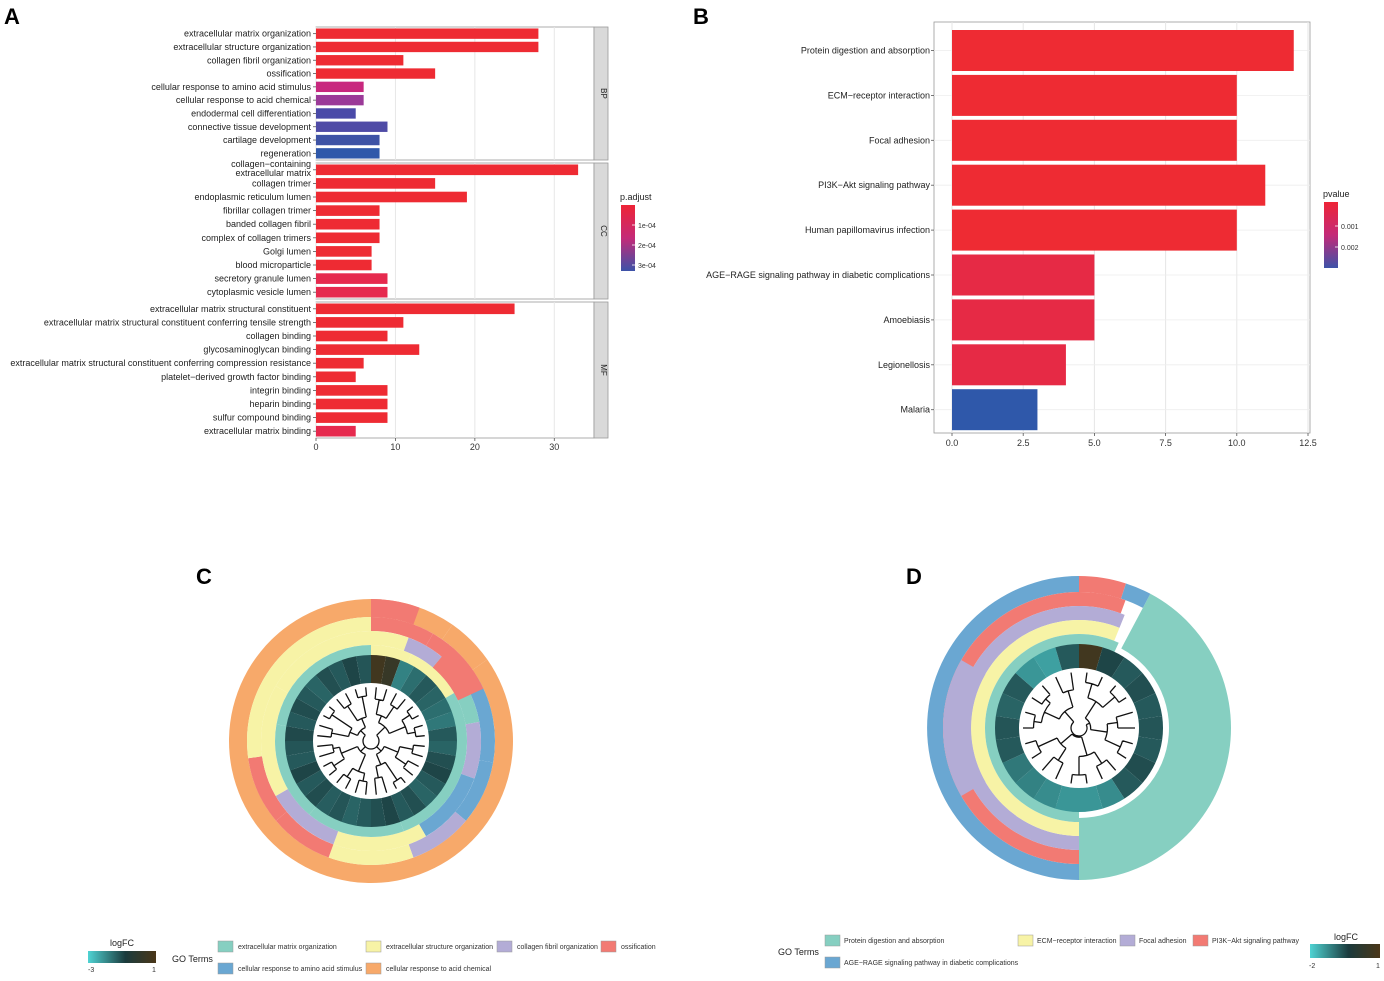 The width and height of the screenshot is (1384, 981). Describe the element at coordinates (638, 947) in the screenshot. I see `legend-label: ossification` at that location.